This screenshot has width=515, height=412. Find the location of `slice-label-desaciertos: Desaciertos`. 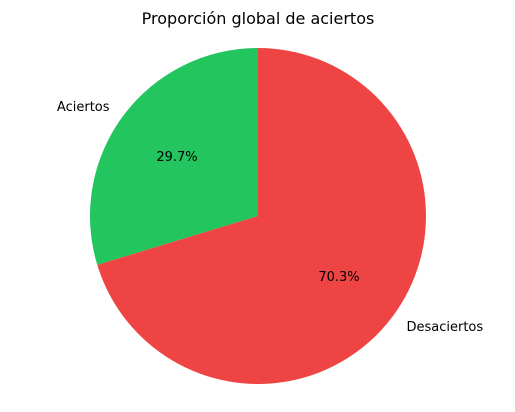

slice-label-desaciertos: Desaciertos is located at coordinates (444, 327).